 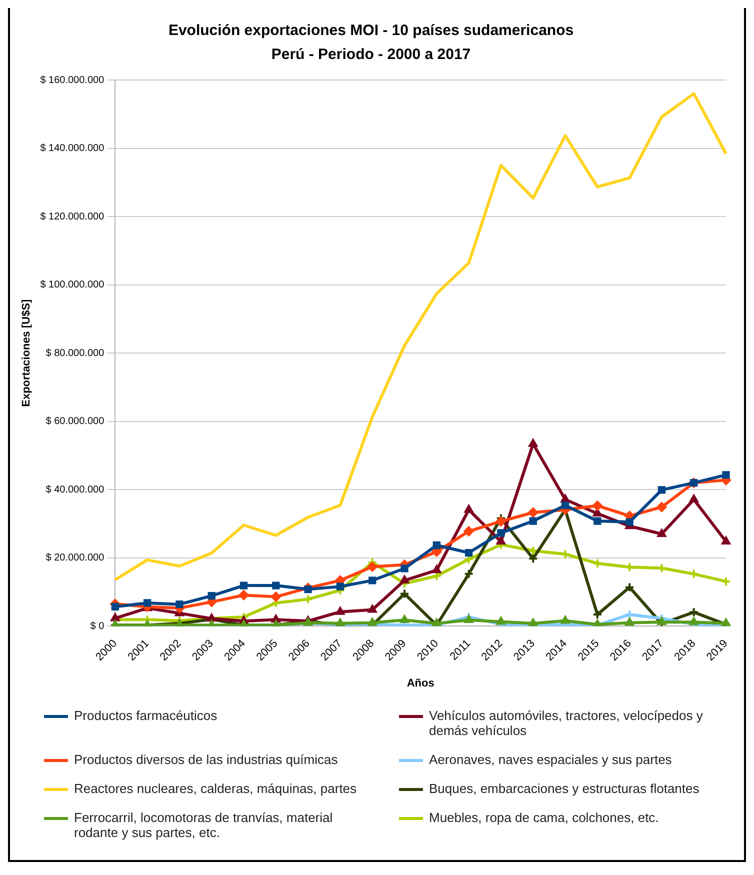 I want to click on legend-label: Muebles, ropa de cama, colchones, etc., so click(x=544, y=817).